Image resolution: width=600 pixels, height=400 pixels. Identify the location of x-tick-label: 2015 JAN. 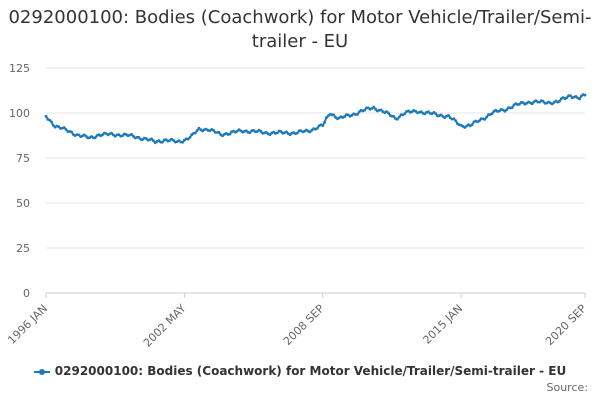
(443, 324).